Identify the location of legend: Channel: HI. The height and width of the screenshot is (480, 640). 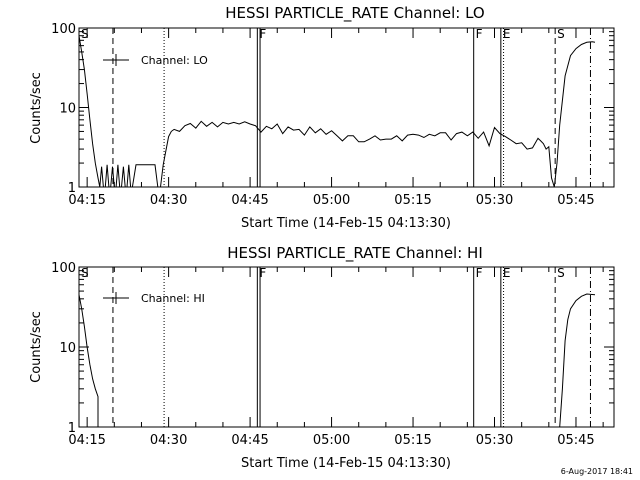
(154, 298).